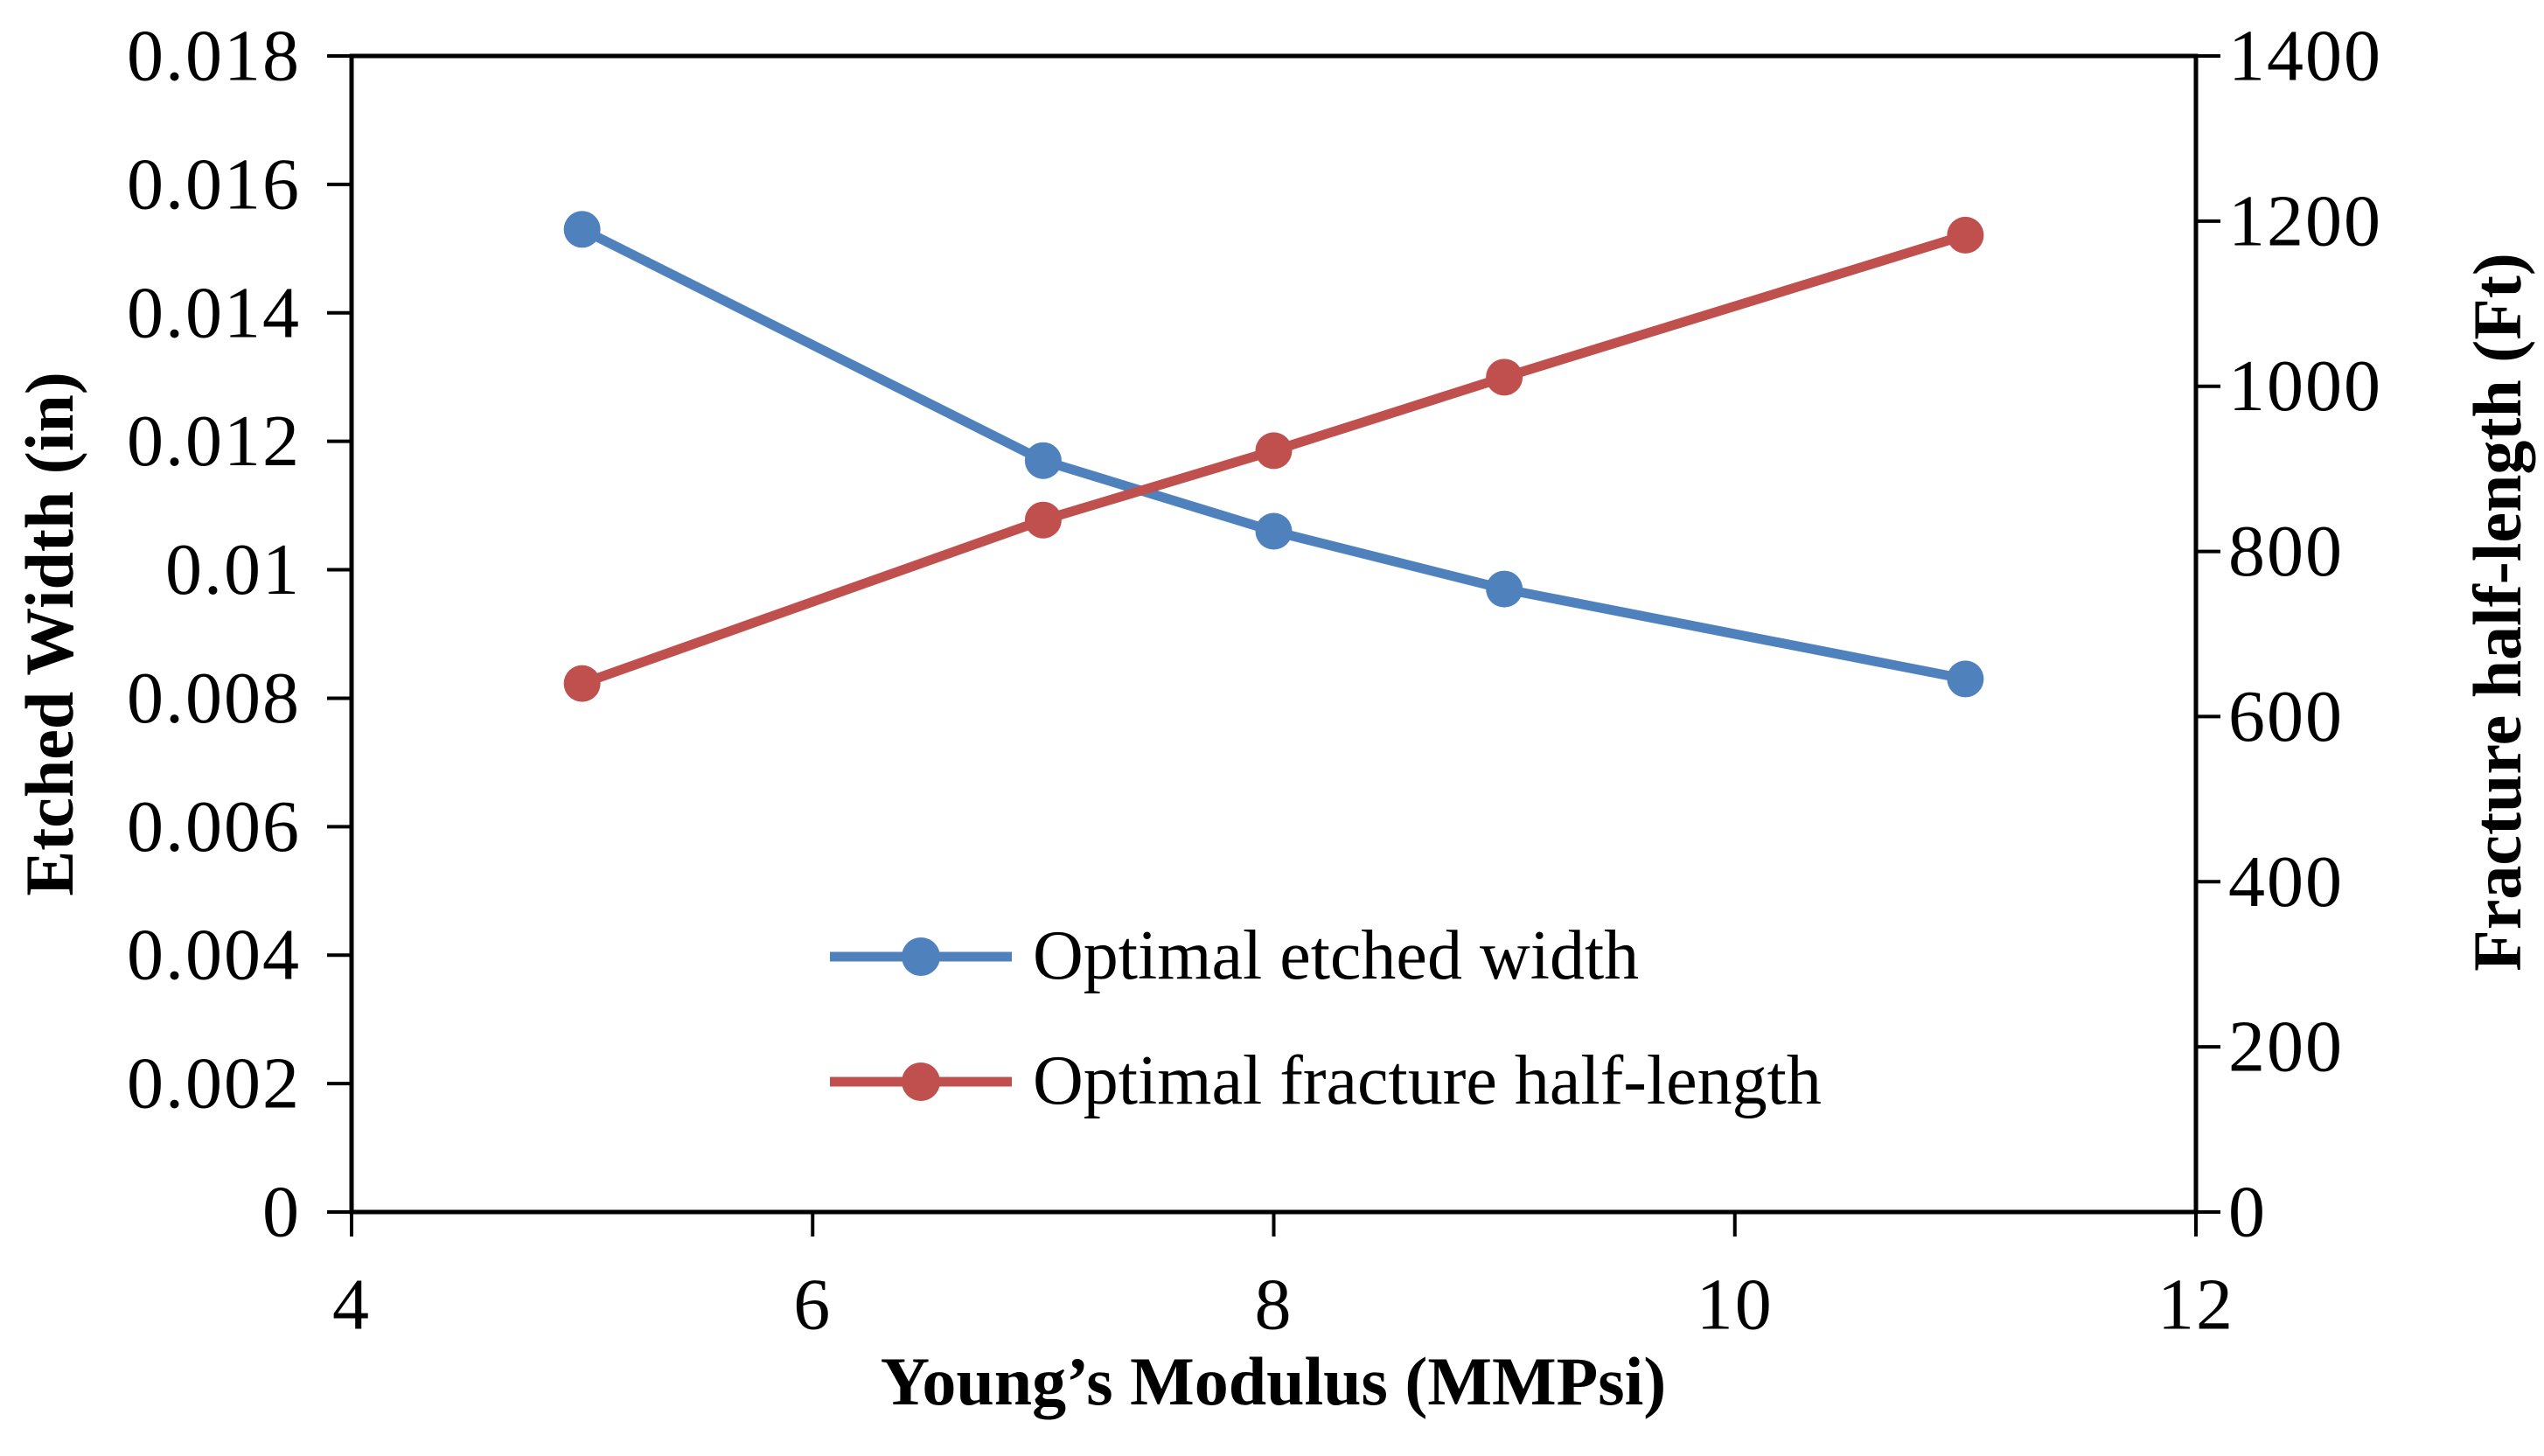 This screenshot has height=1456, width=2544. What do you see at coordinates (214, 1084) in the screenshot?
I see `left-axis-tick-label: 0.002` at bounding box center [214, 1084].